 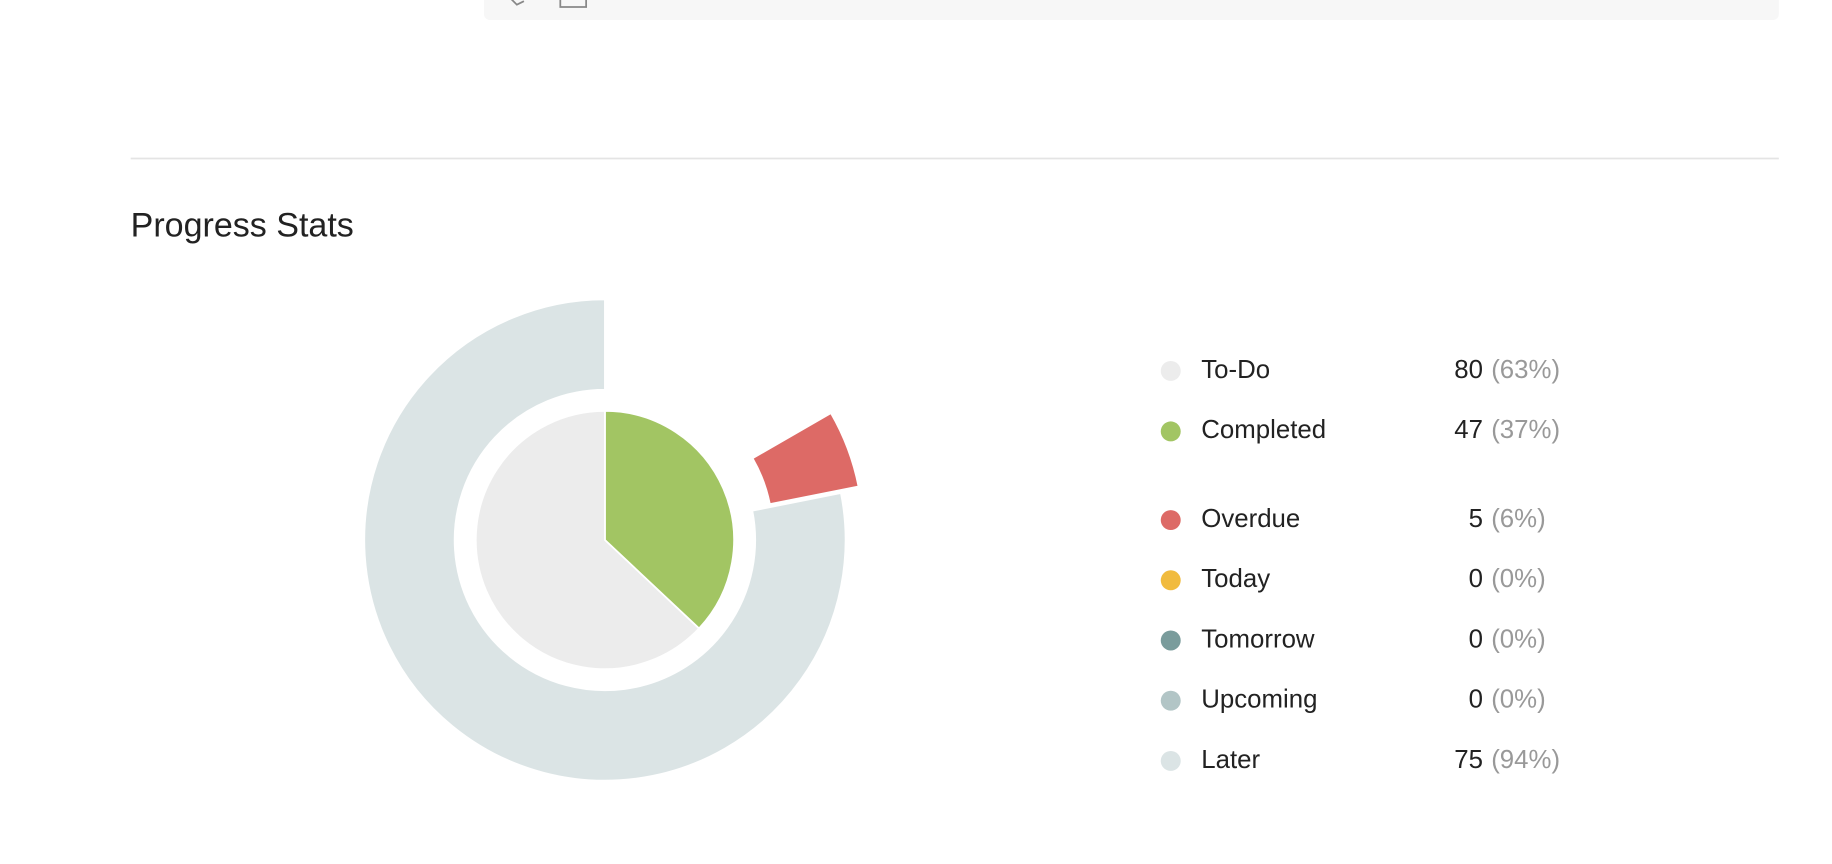 What do you see at coordinates (1468, 370) in the screenshot?
I see `legend-value: 80` at bounding box center [1468, 370].